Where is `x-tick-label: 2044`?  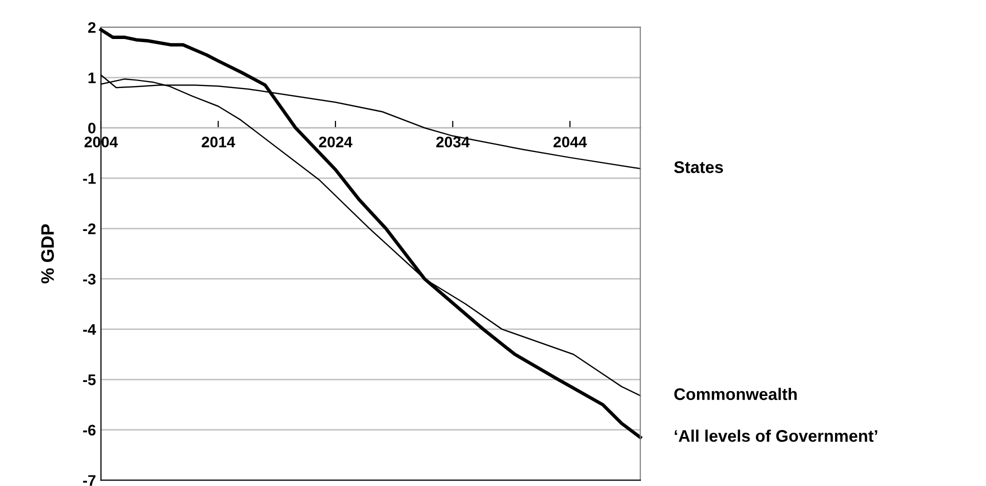 x-tick-label: 2044 is located at coordinates (570, 142).